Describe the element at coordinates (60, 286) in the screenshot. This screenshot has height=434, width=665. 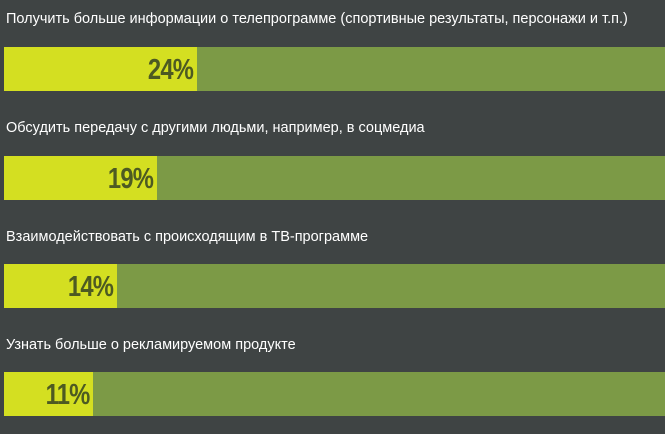
I see `bar-fill: 14%` at that location.